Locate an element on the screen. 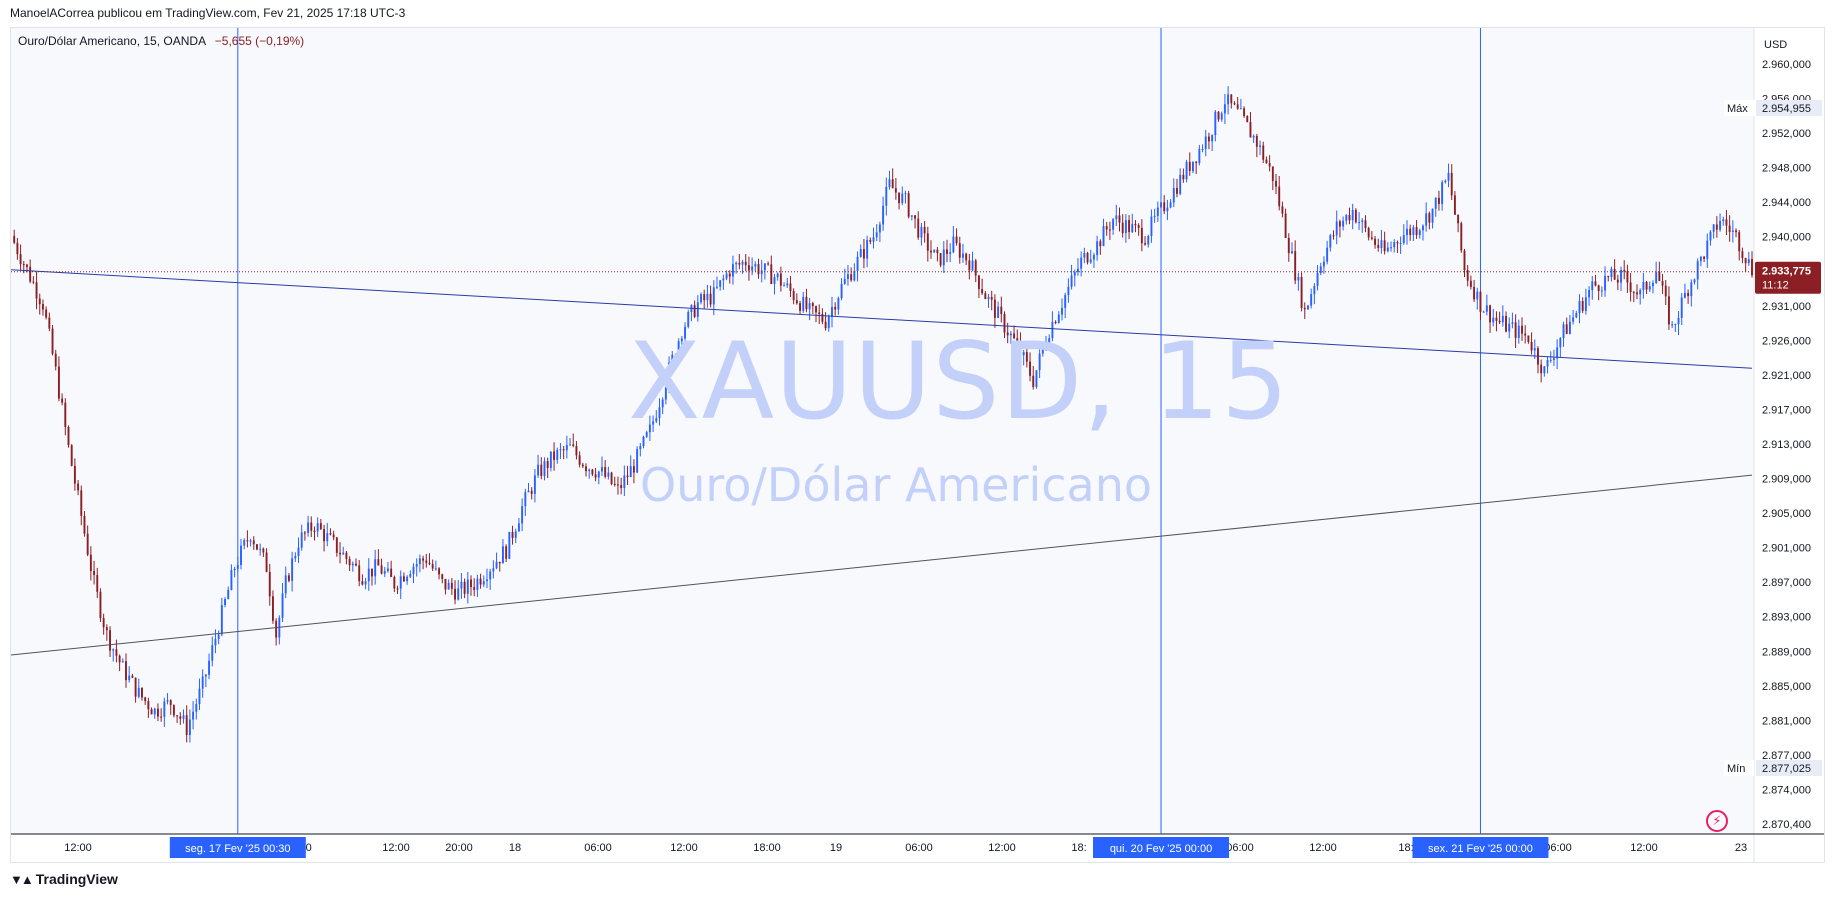 This screenshot has width=1835, height=897. date-label-bg is located at coordinates (1161, 847).